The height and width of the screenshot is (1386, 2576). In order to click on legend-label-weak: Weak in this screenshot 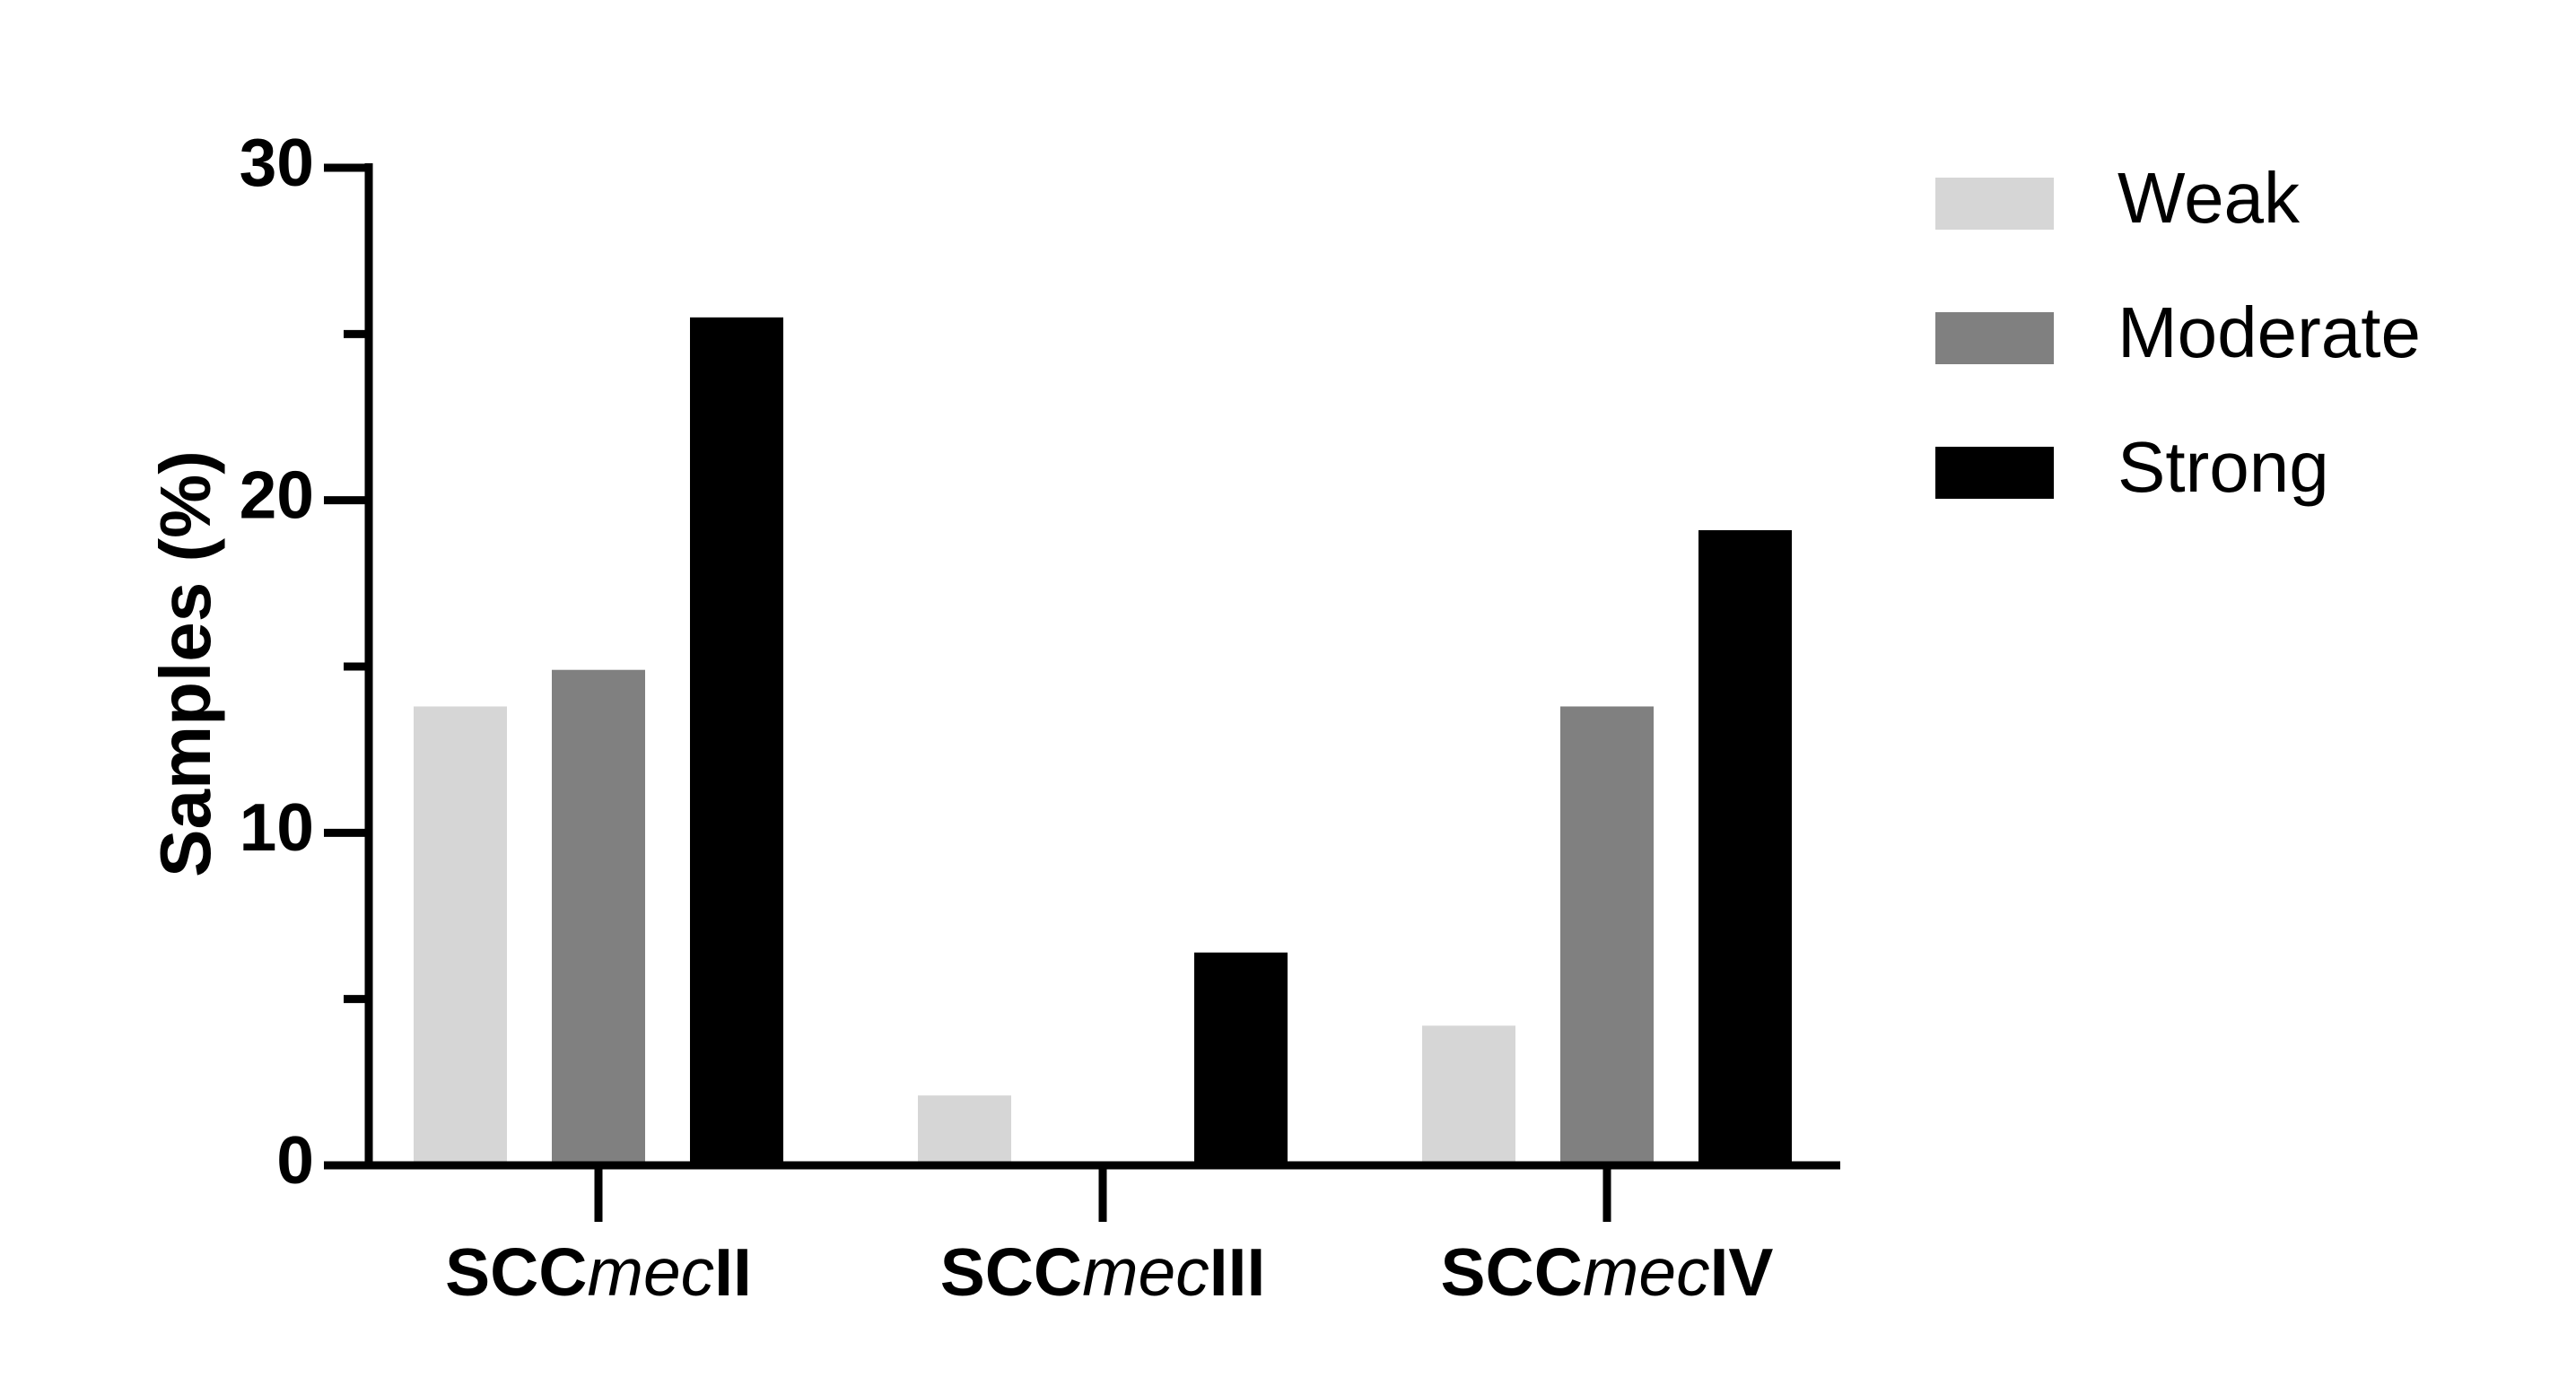, I will do `click(2210, 198)`.